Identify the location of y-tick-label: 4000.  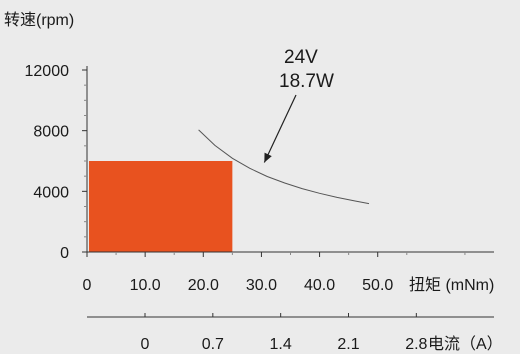
(51, 192).